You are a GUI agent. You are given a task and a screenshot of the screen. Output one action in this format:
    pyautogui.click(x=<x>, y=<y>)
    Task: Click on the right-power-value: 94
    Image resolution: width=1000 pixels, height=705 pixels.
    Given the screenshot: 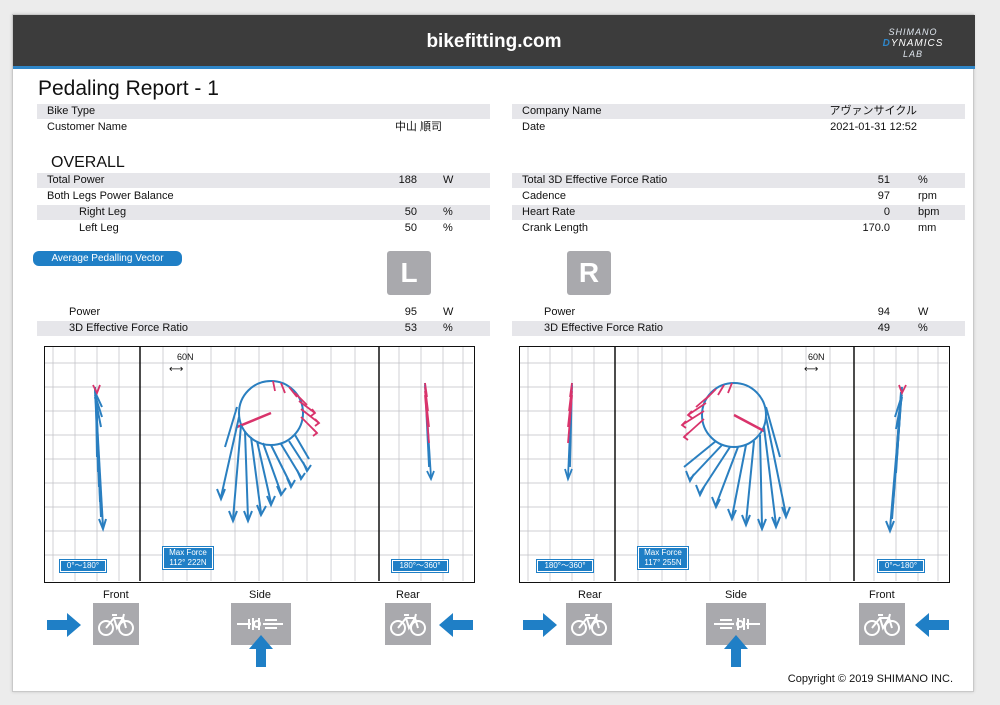 What is the action you would take?
    pyautogui.click(x=883, y=312)
    